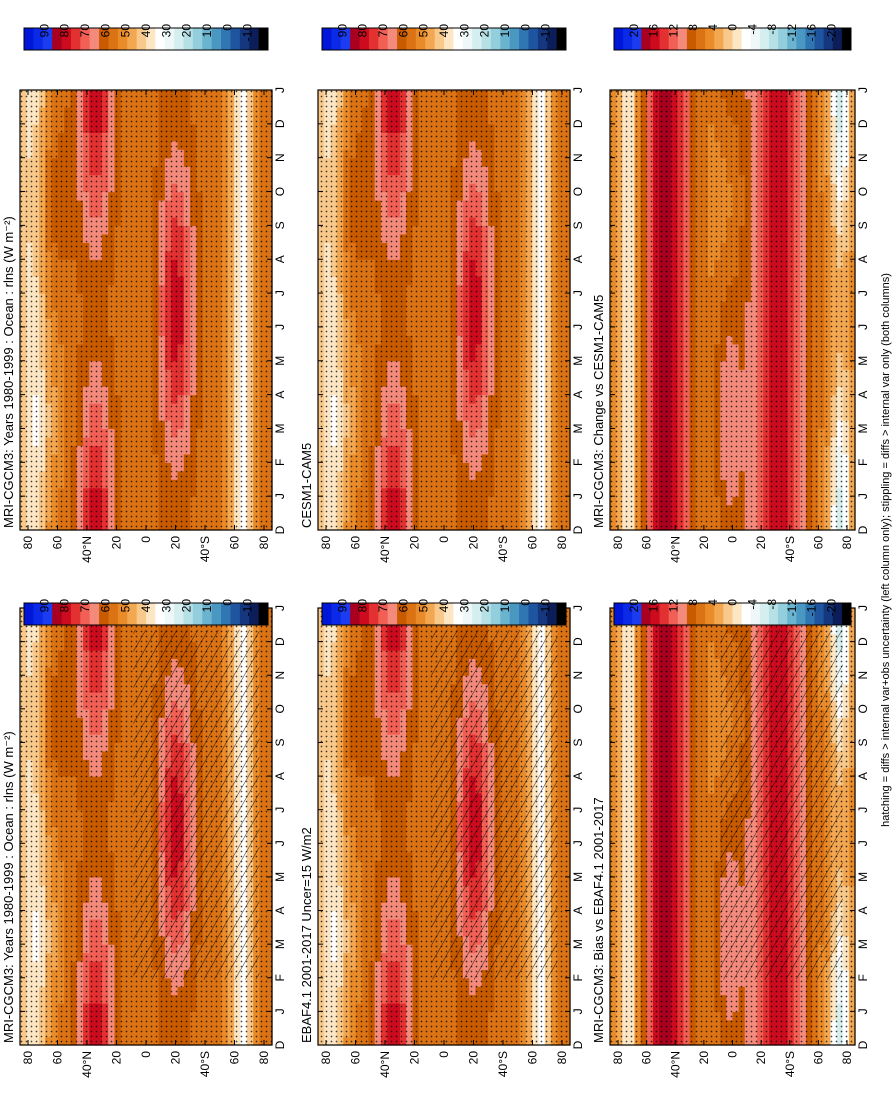 The height and width of the screenshot is (1100, 895). Describe the element at coordinates (196, 804) in the screenshot. I see `hatching-overlay` at that location.